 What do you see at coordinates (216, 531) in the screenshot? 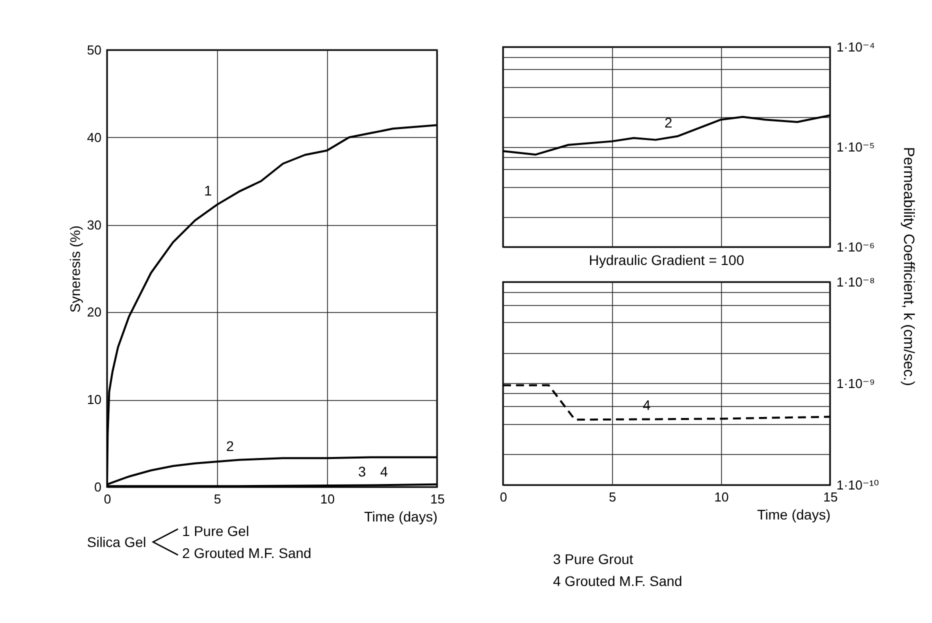
I see `text: 1 Pure Gel` at bounding box center [216, 531].